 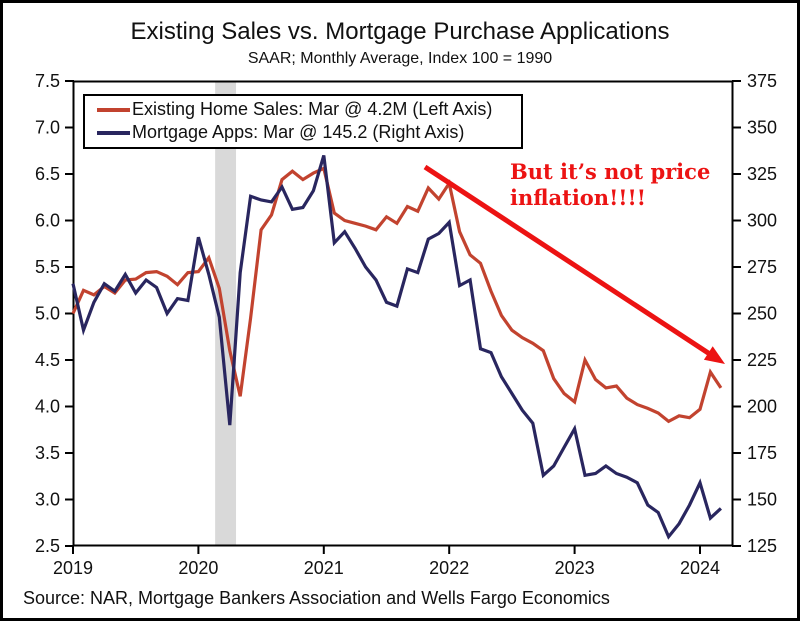 I want to click on y-axis-right-tick-label: 300, so click(x=762, y=221).